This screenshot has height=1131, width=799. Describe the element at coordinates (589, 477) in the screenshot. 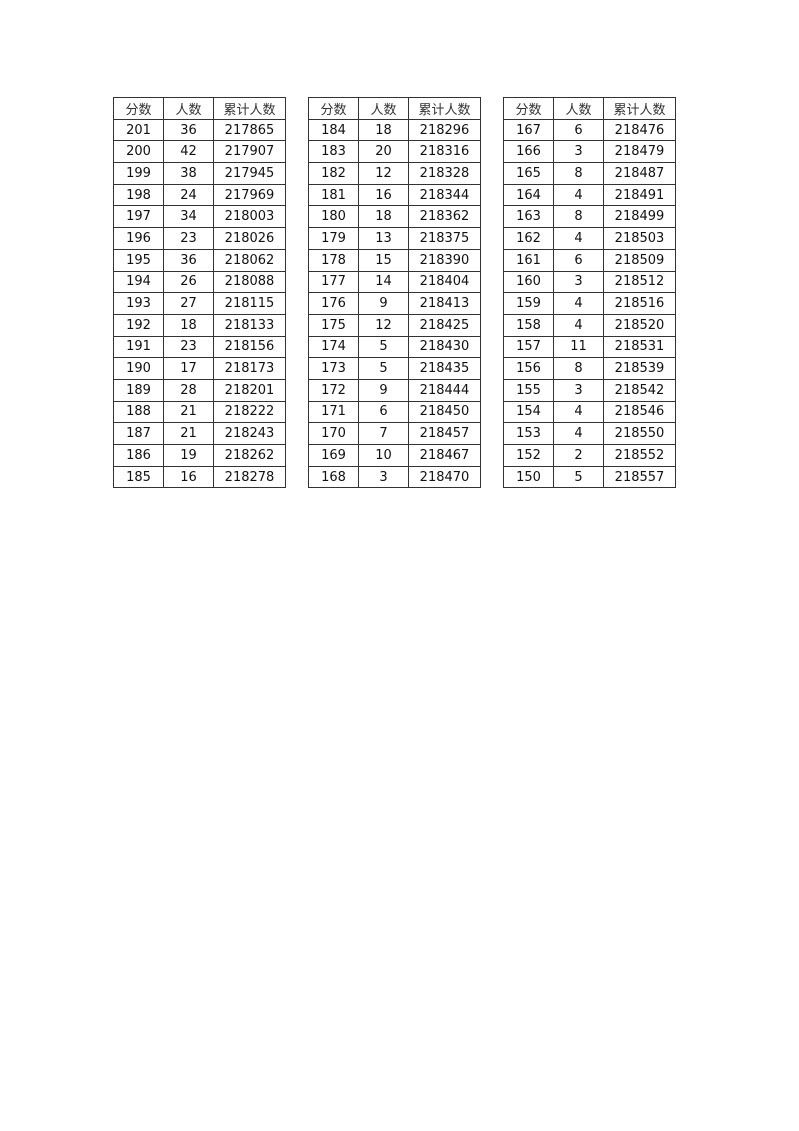

I see `table-row: 150 5 218557` at that location.